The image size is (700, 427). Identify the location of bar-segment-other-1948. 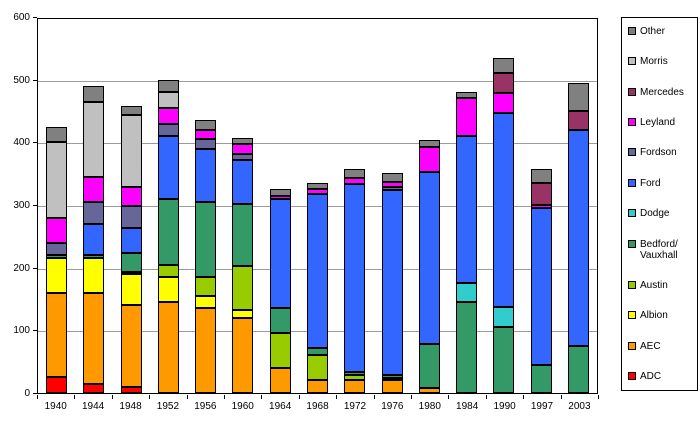
(131, 110).